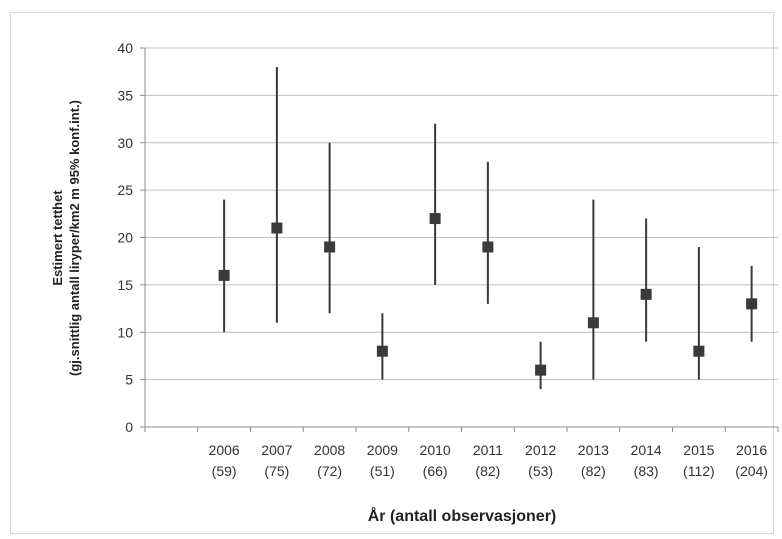  What do you see at coordinates (125, 95) in the screenshot?
I see `y-tick-label: 35` at bounding box center [125, 95].